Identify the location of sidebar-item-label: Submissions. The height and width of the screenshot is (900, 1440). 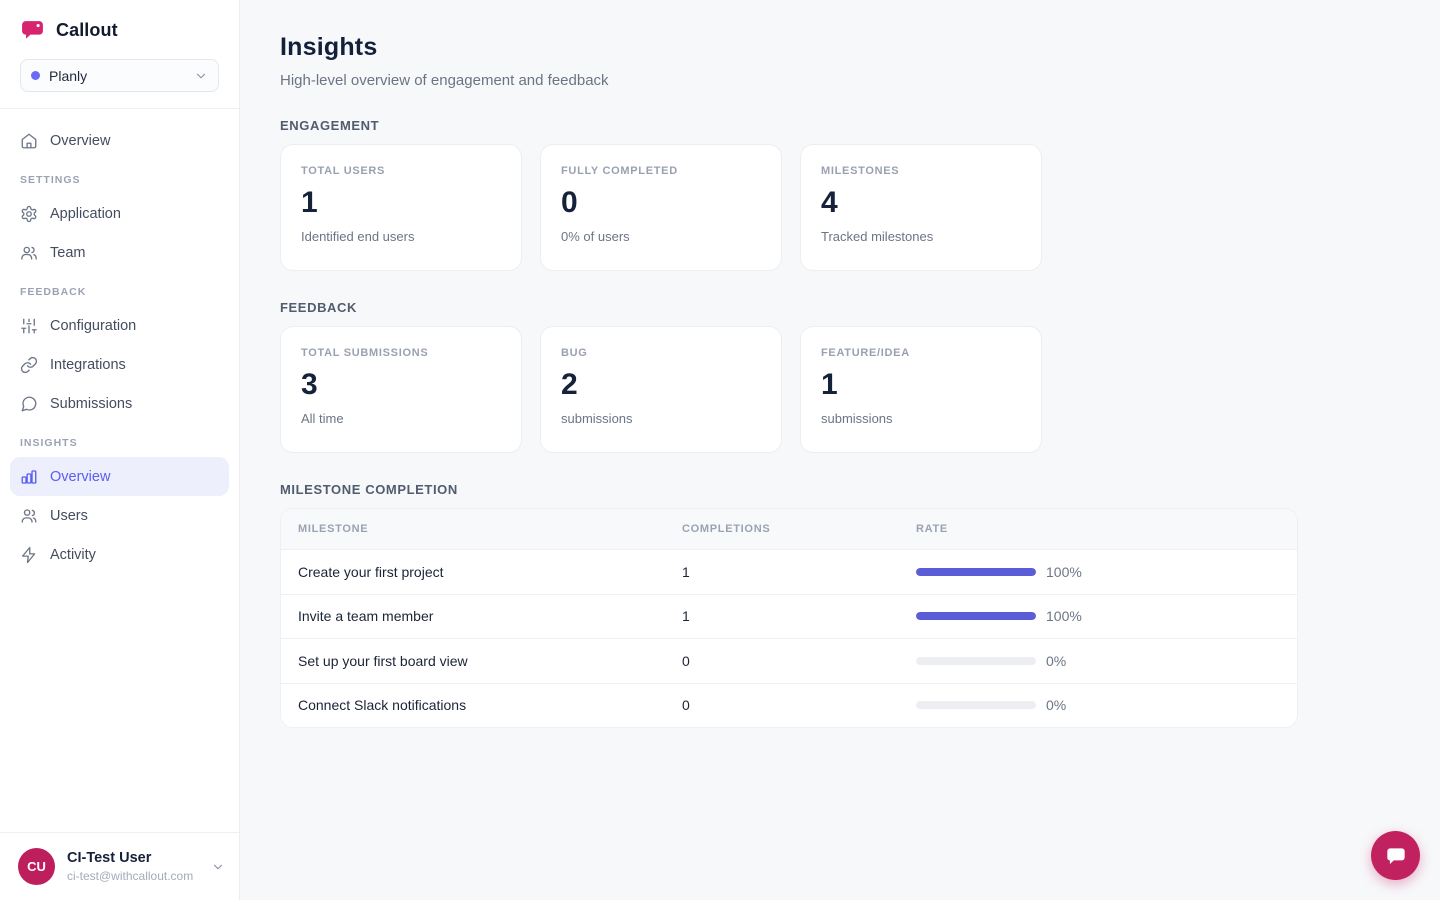
(91, 403).